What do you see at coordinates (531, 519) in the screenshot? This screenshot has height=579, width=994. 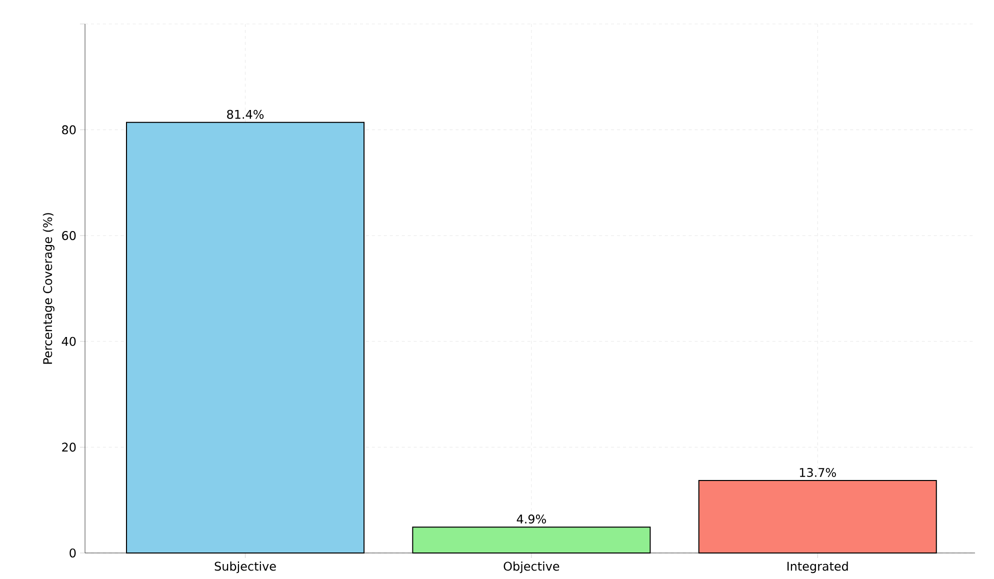 I see `data-label: 4.9%` at bounding box center [531, 519].